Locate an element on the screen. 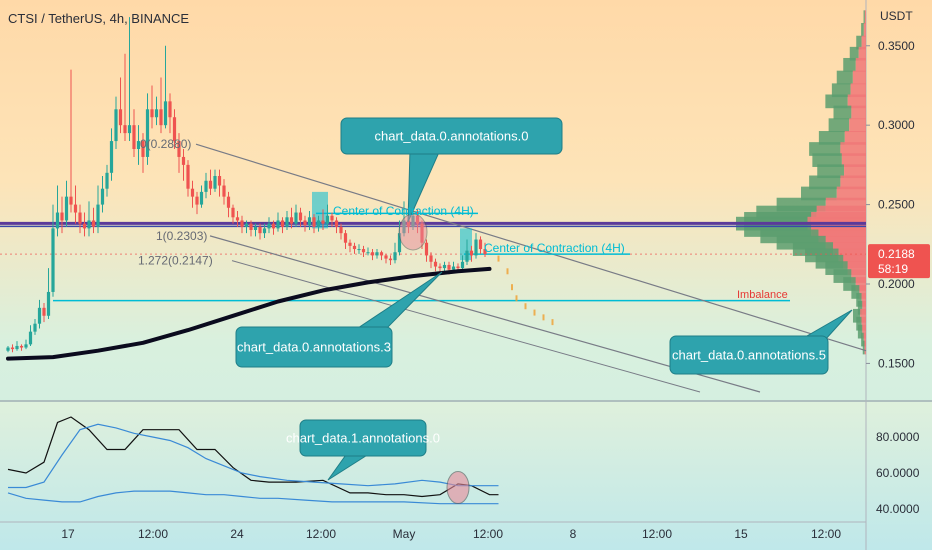 This screenshot has width=932, height=555. ema-200-line is located at coordinates (249, 313).